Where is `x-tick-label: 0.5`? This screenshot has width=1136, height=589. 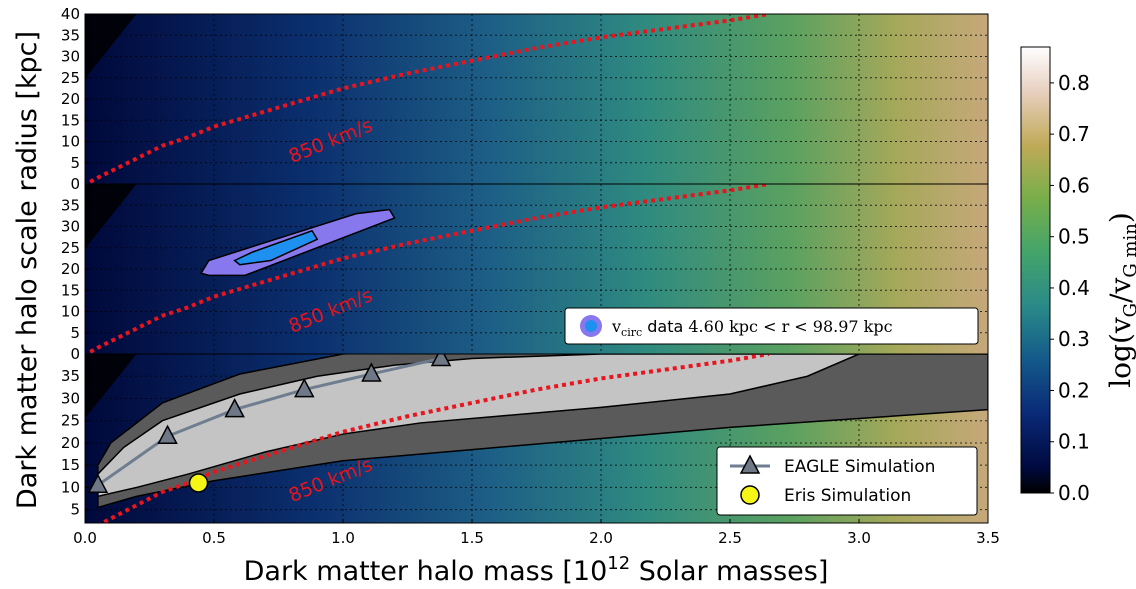
x-tick-label: 0.5 is located at coordinates (214, 538).